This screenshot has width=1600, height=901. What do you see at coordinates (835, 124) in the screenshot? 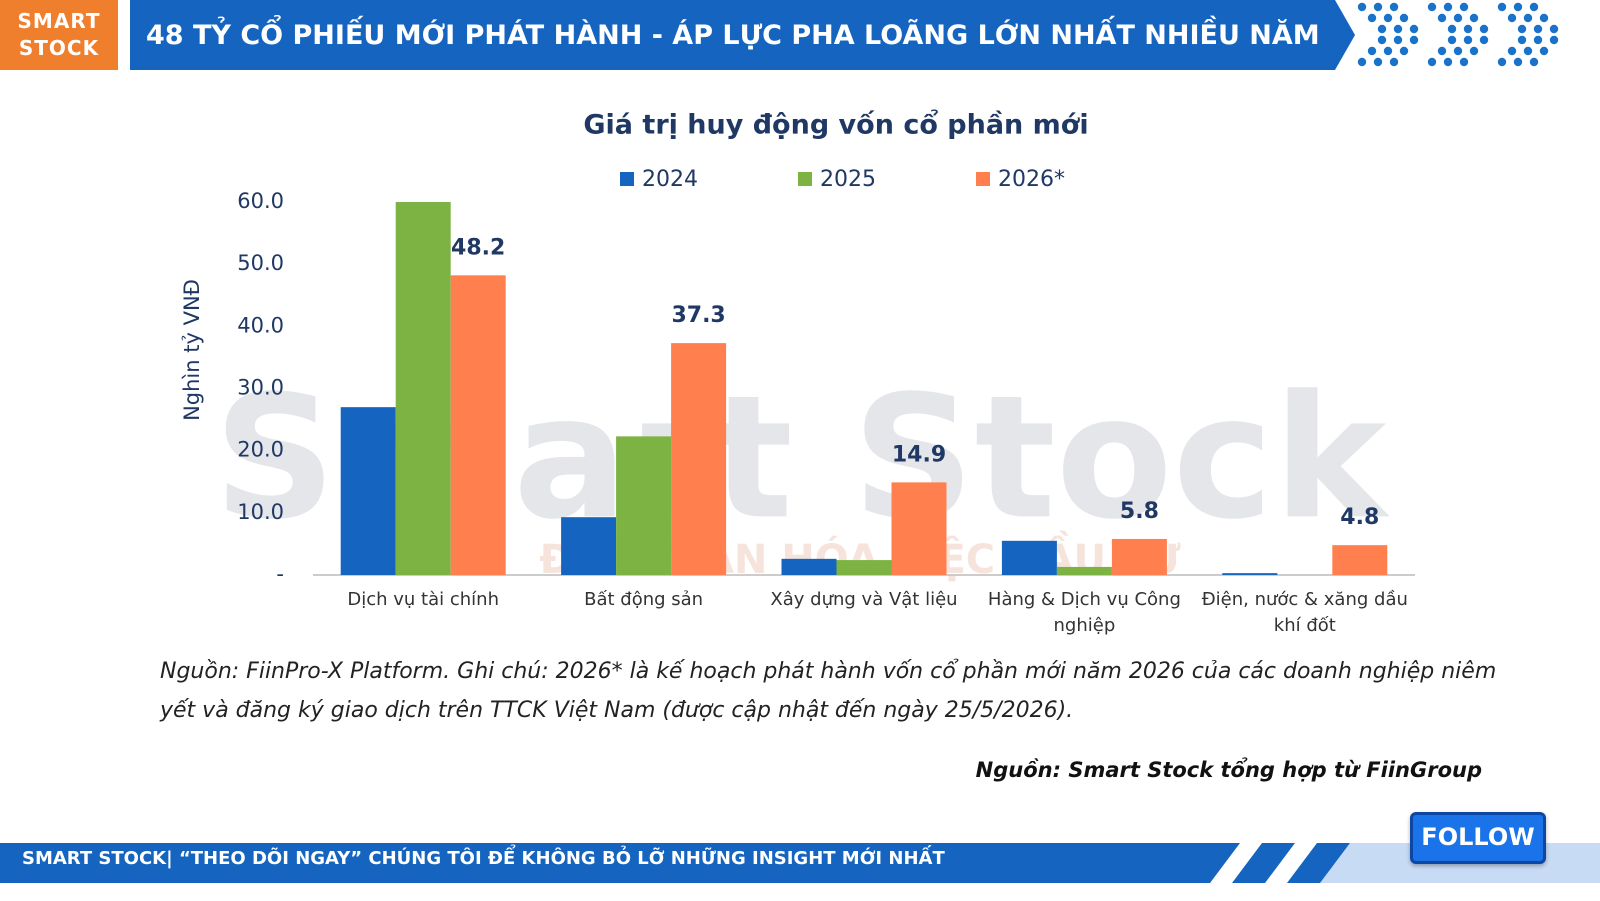
I see `chart-title: Giá trị huy động vốn cổ phần mới` at bounding box center [835, 124].